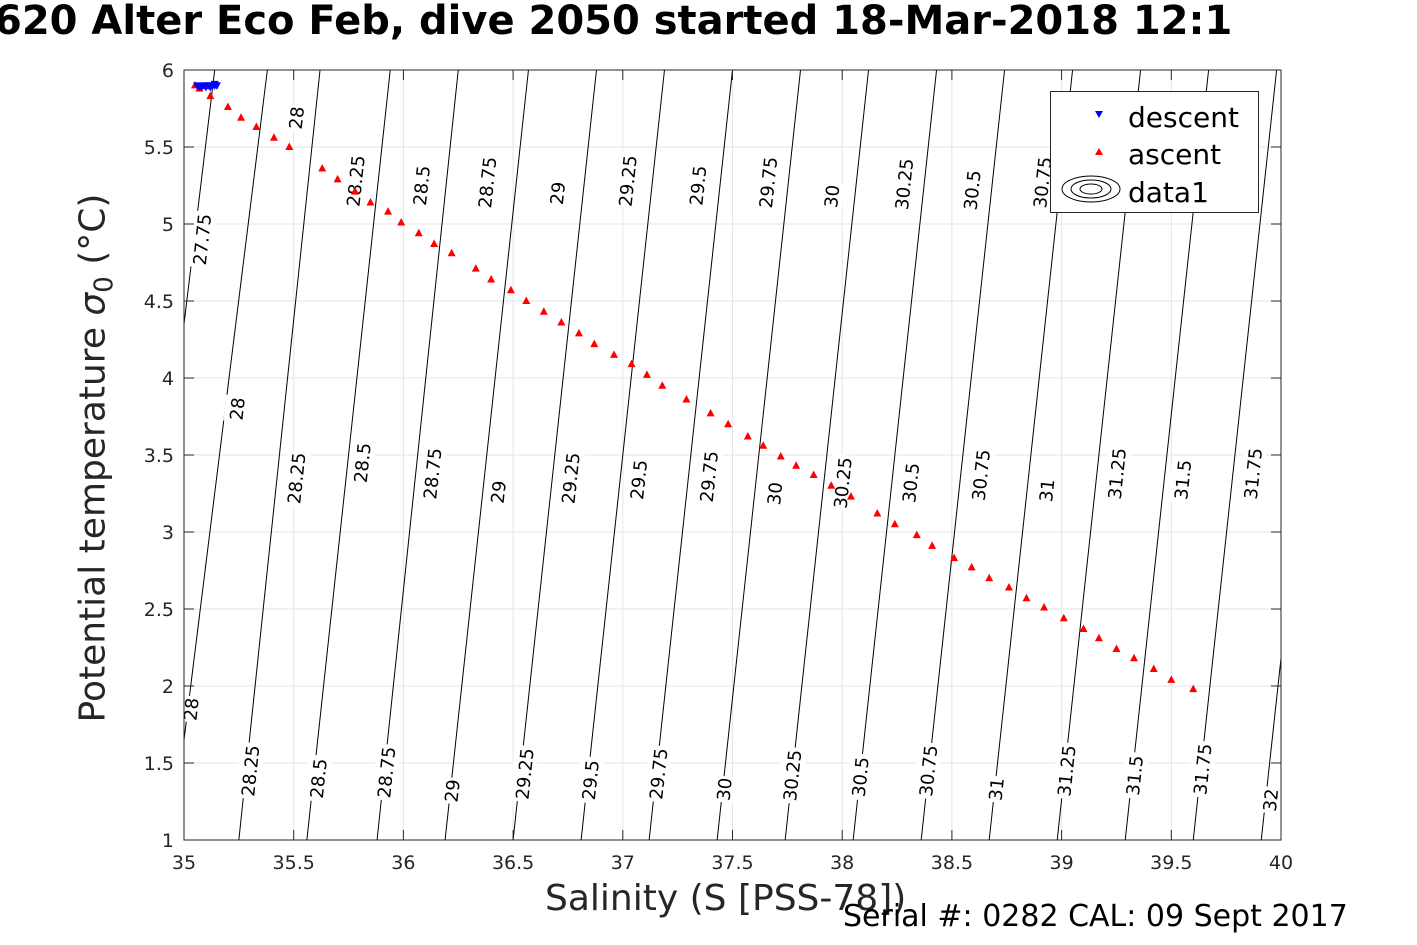 The width and height of the screenshot is (1417, 945). What do you see at coordinates (1154, 116) in the screenshot?
I see `legend-entry-descent: descent` at bounding box center [1154, 116].